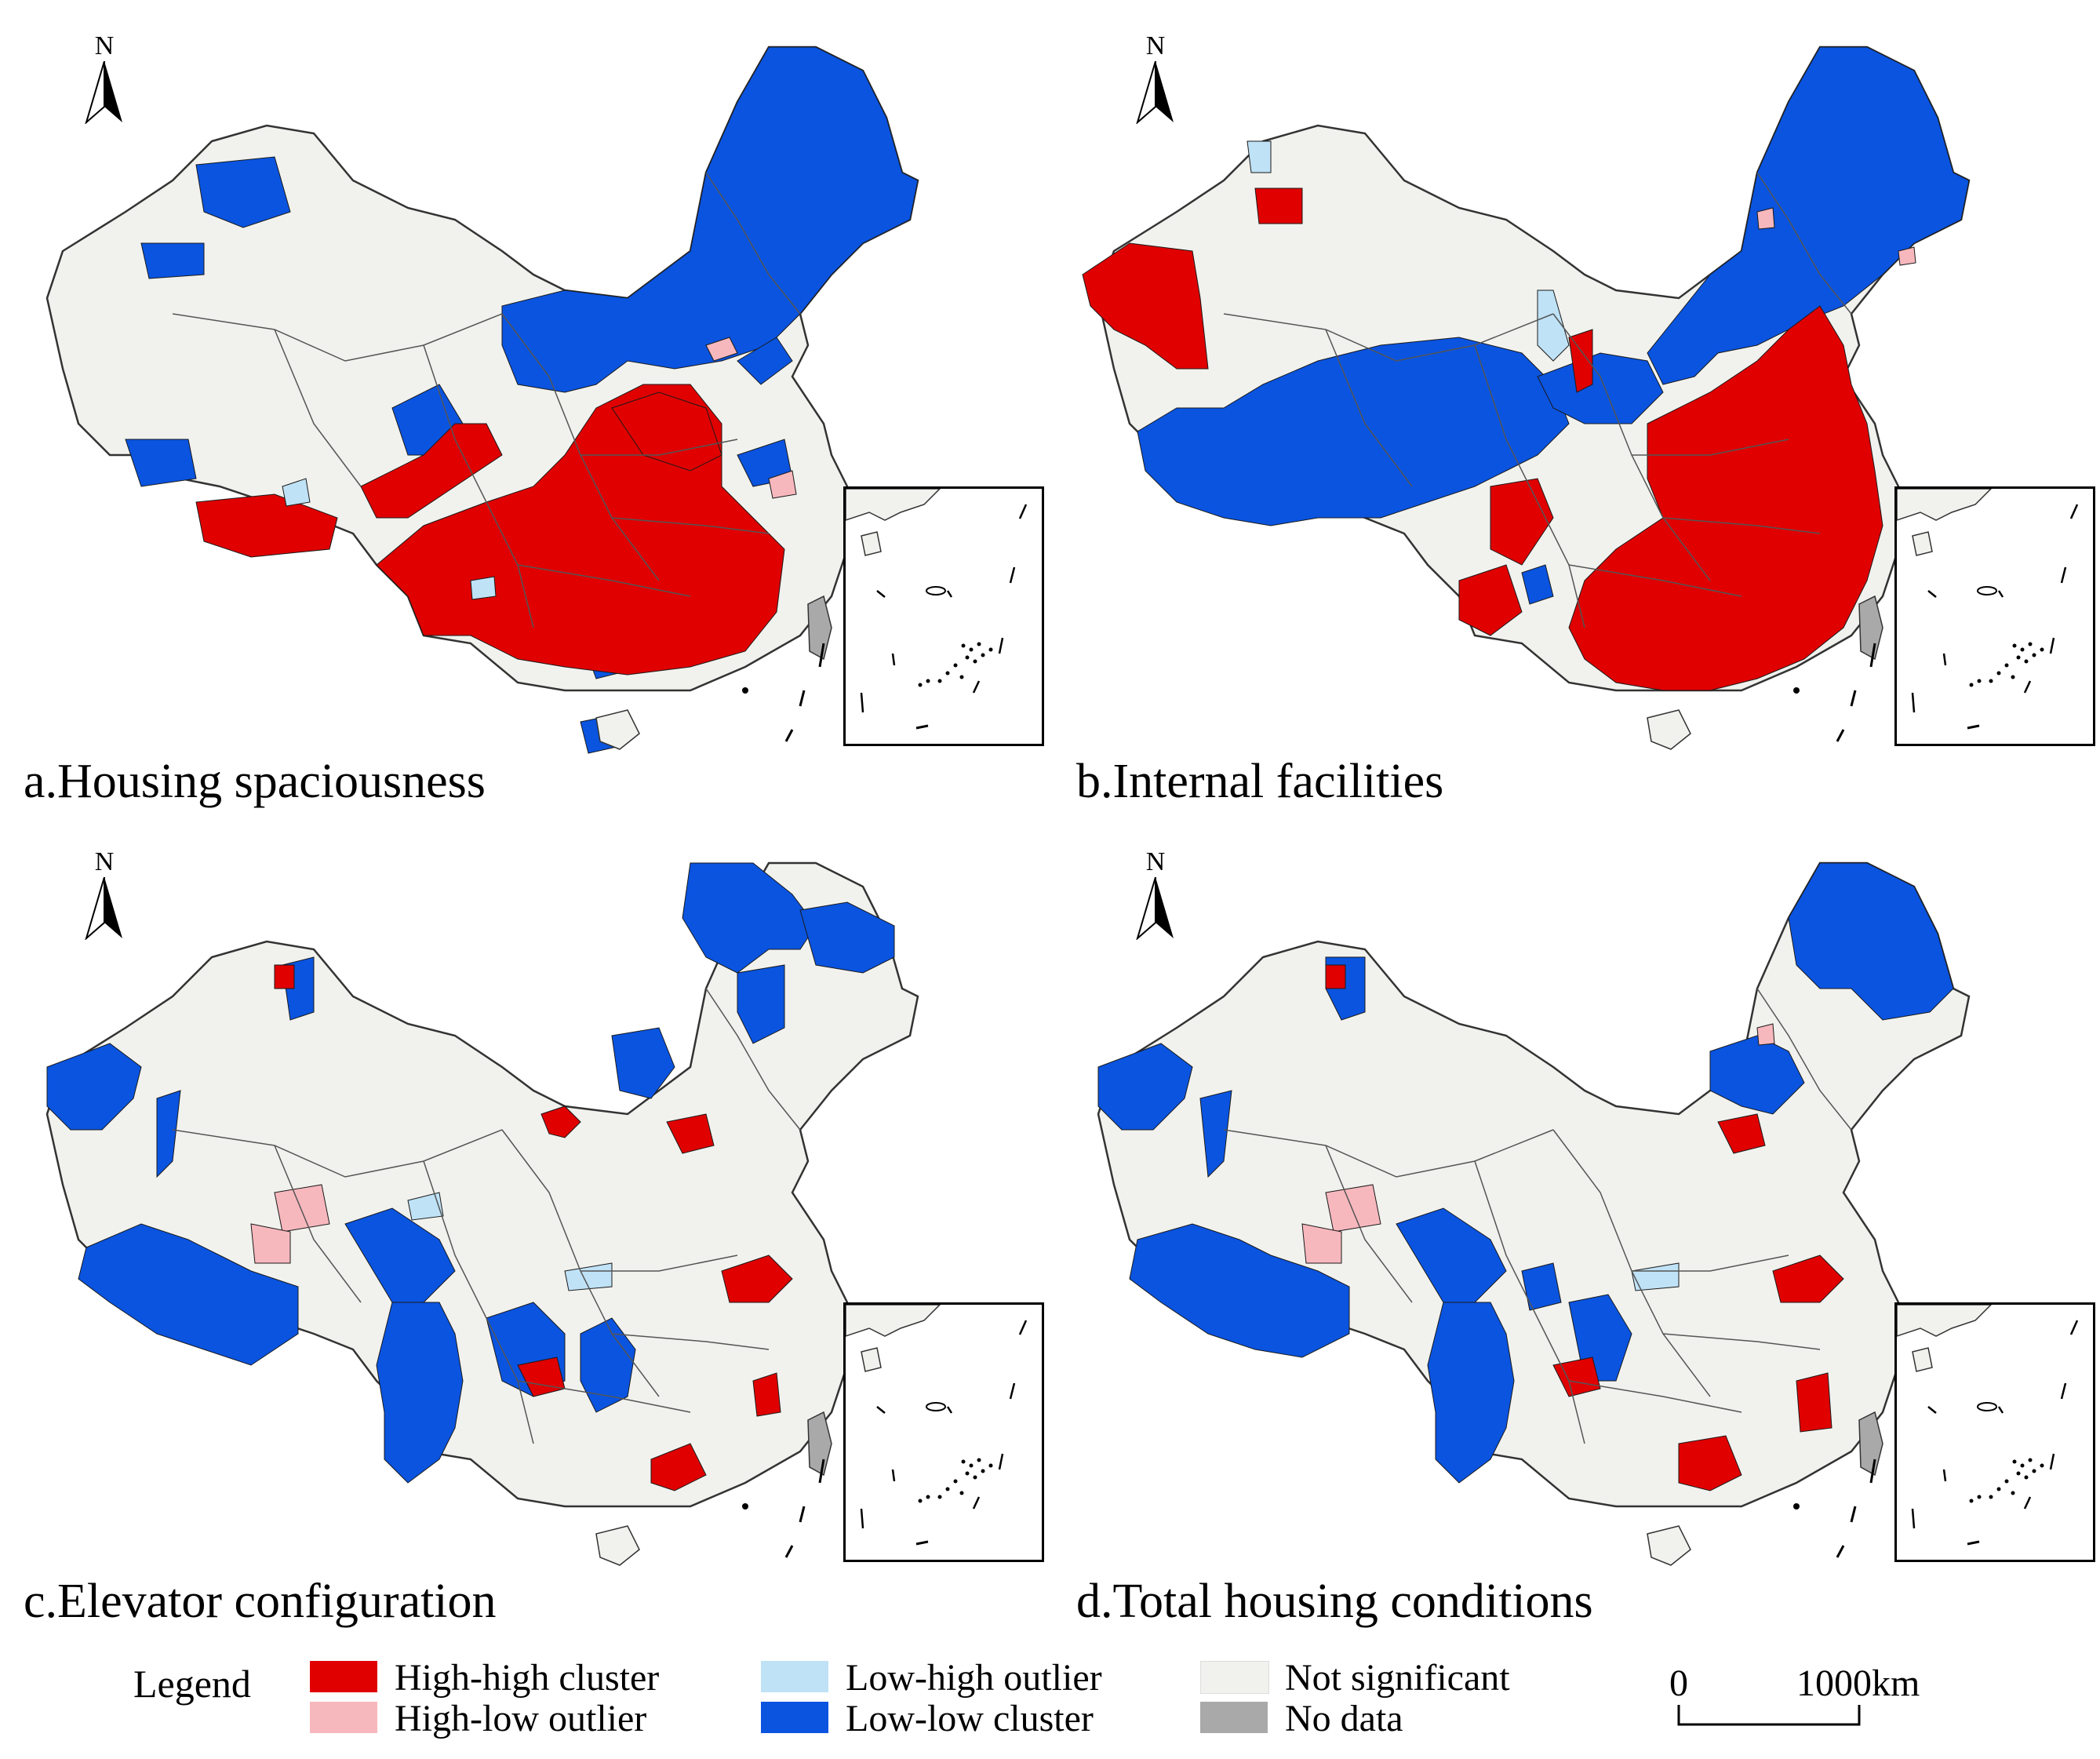  I want to click on inset-map, so click(936, 609).